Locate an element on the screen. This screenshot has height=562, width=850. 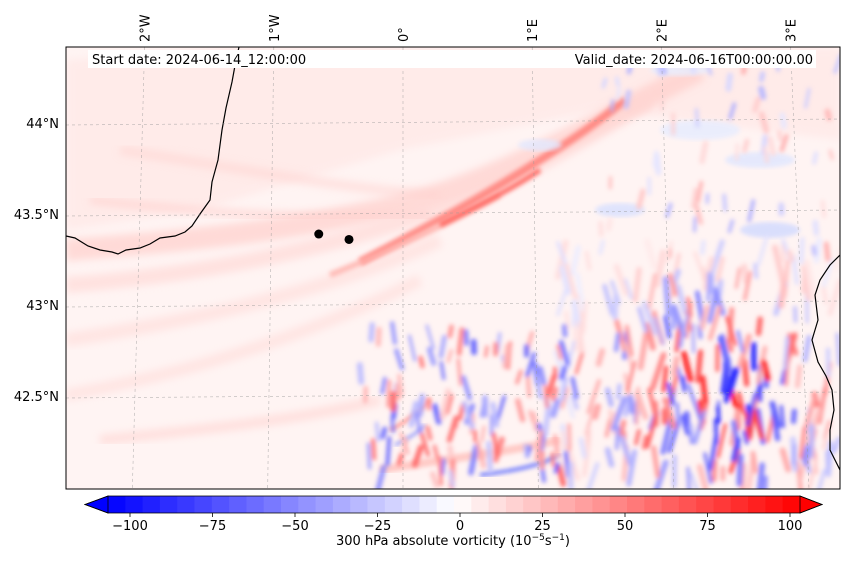
colorbar-tick-label: 75 is located at coordinates (707, 526).